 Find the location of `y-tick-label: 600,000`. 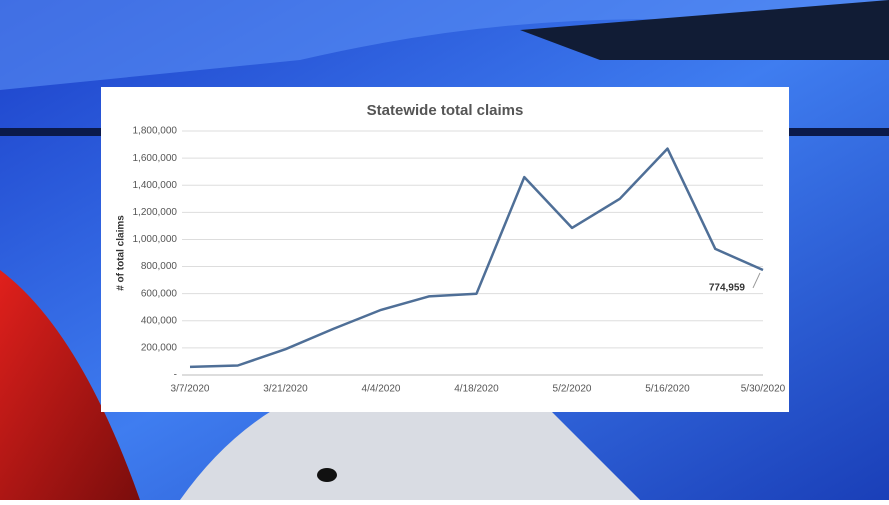

y-tick-label: 600,000 is located at coordinates (159, 293).